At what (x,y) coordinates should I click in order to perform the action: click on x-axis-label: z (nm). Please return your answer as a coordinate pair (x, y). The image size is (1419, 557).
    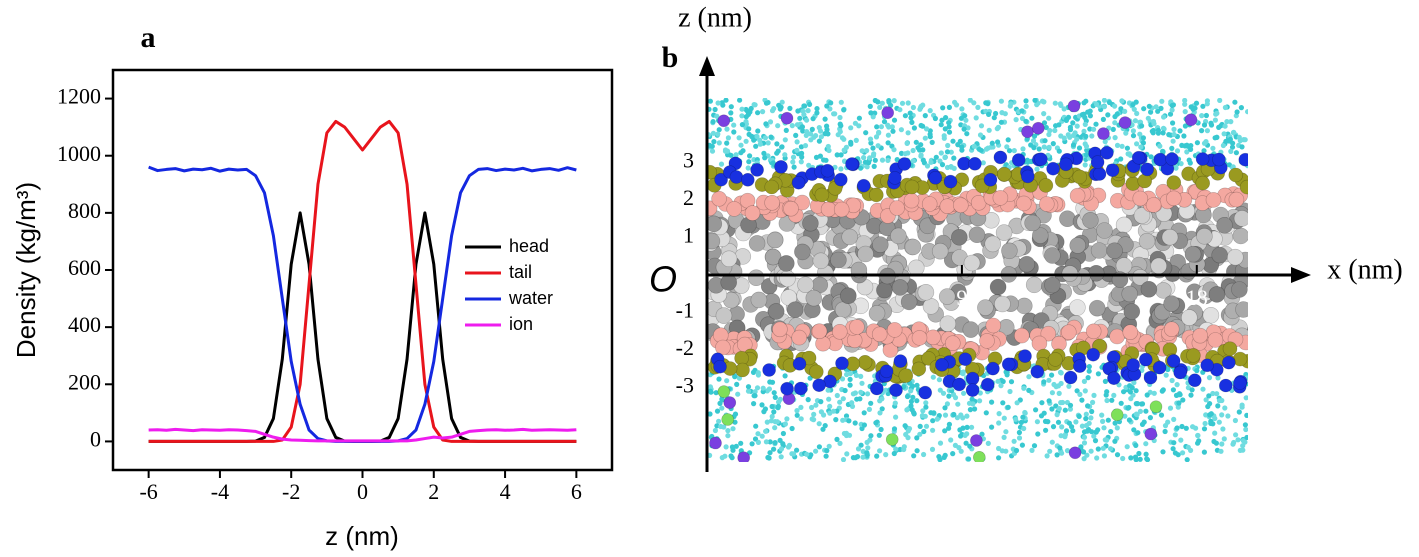
    Looking at the image, I should click on (362, 536).